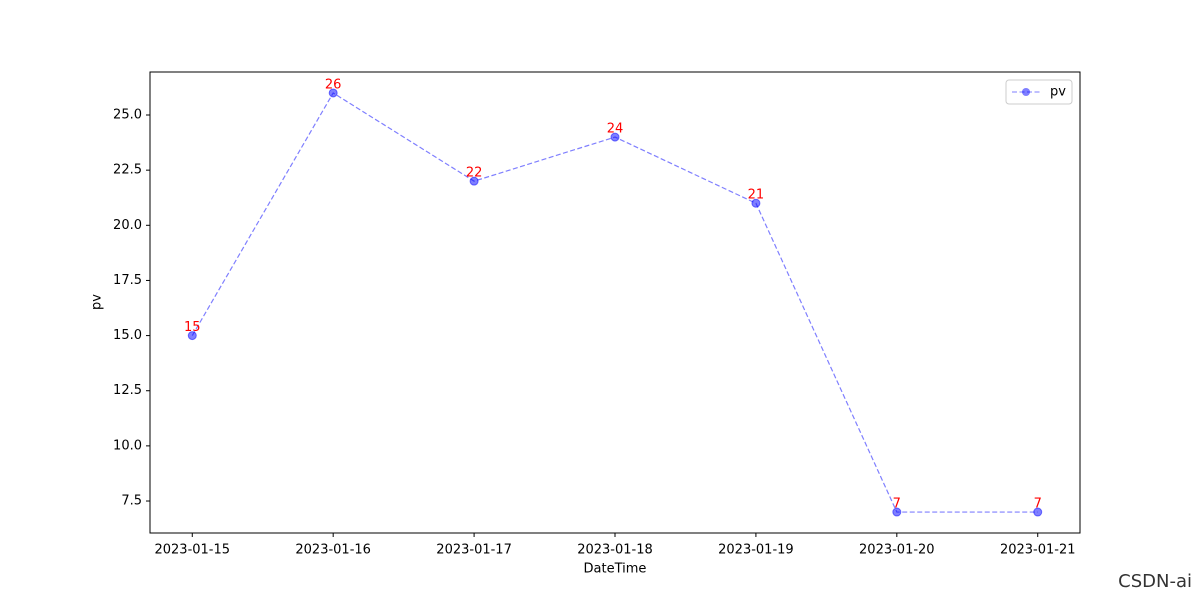  I want to click on x-tick-label: 2023-01-19, so click(756, 550).